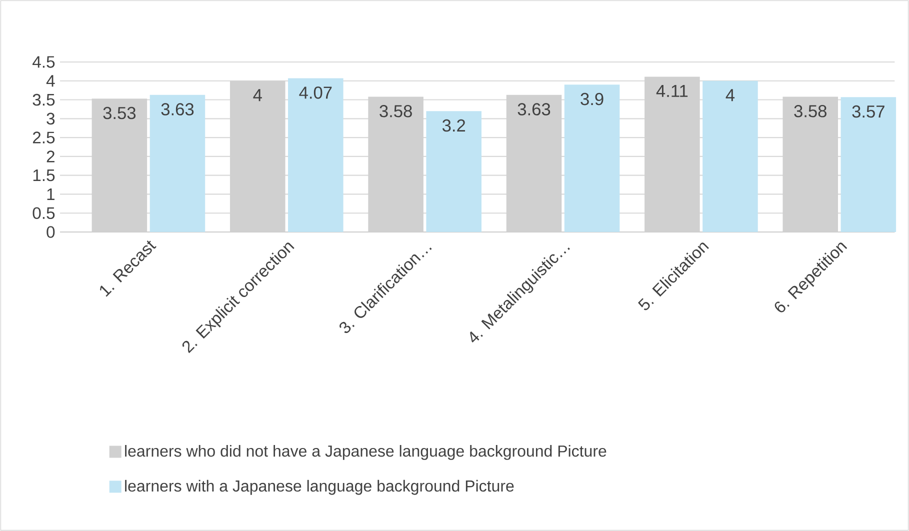 This screenshot has width=909, height=531. What do you see at coordinates (119, 113) in the screenshot?
I see `data-label: 3.53` at bounding box center [119, 113].